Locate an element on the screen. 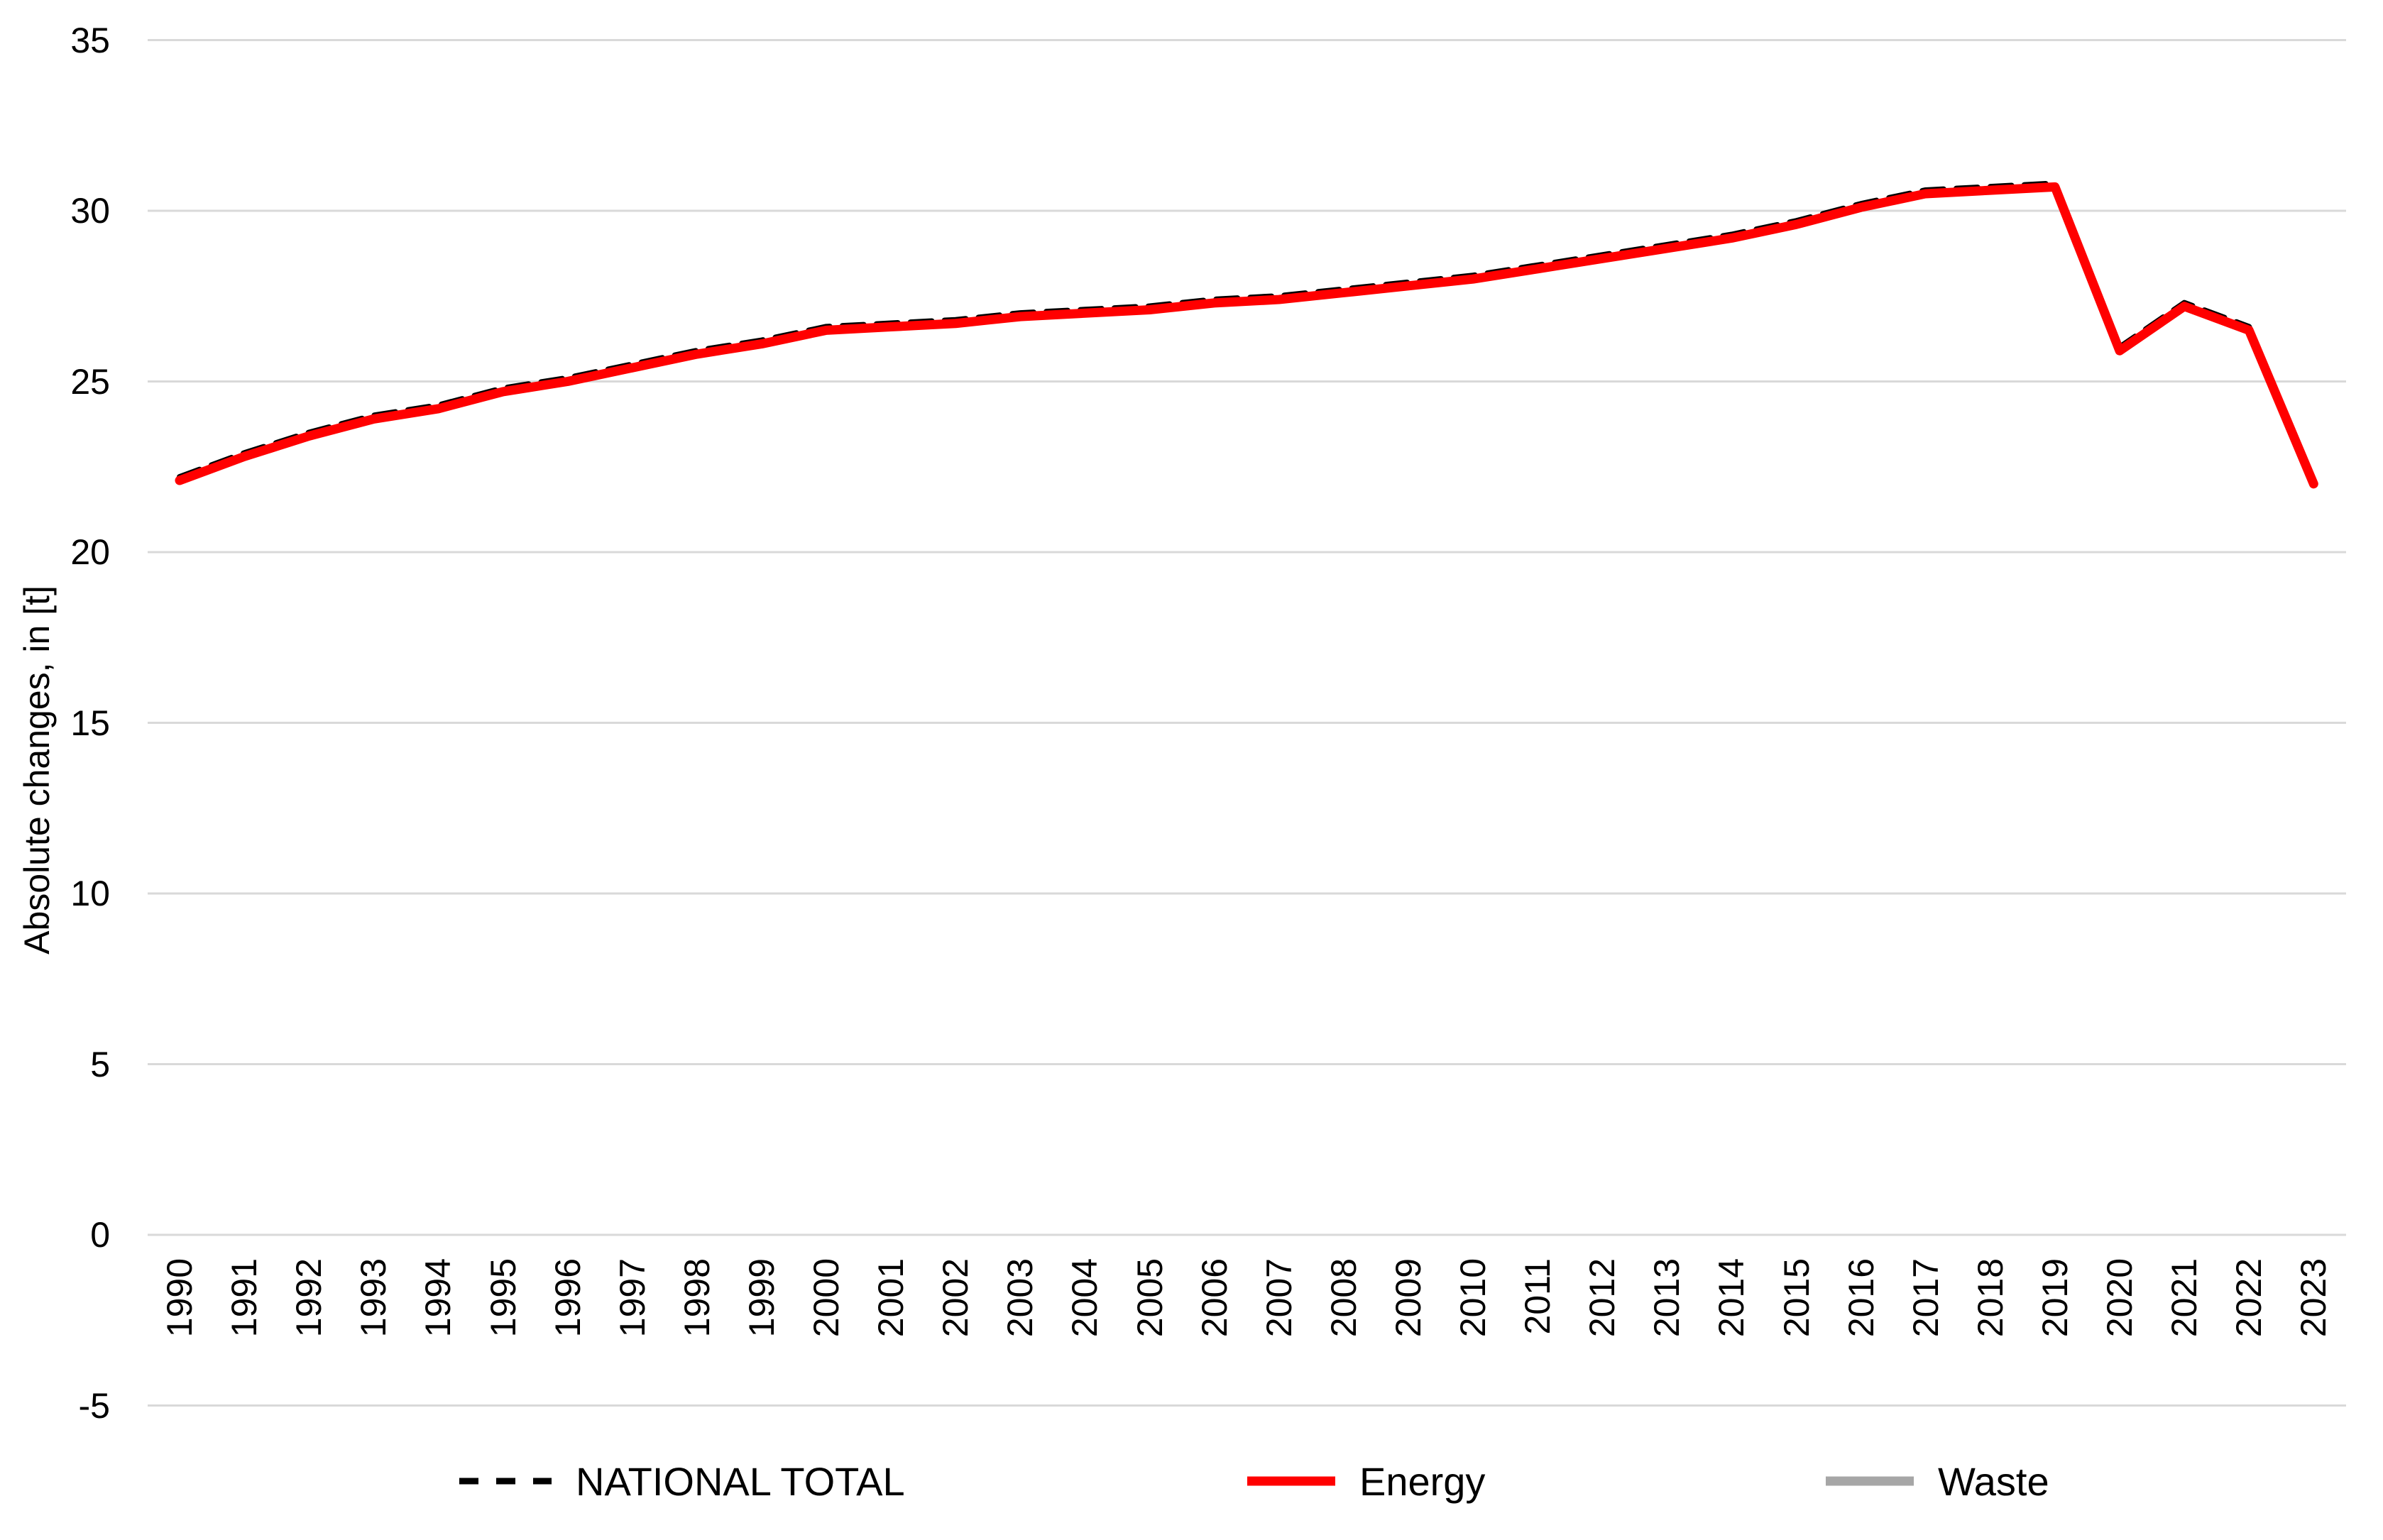 This screenshot has width=2383, height=1540. x-tick-label-2000: 2000 is located at coordinates (826, 1298).